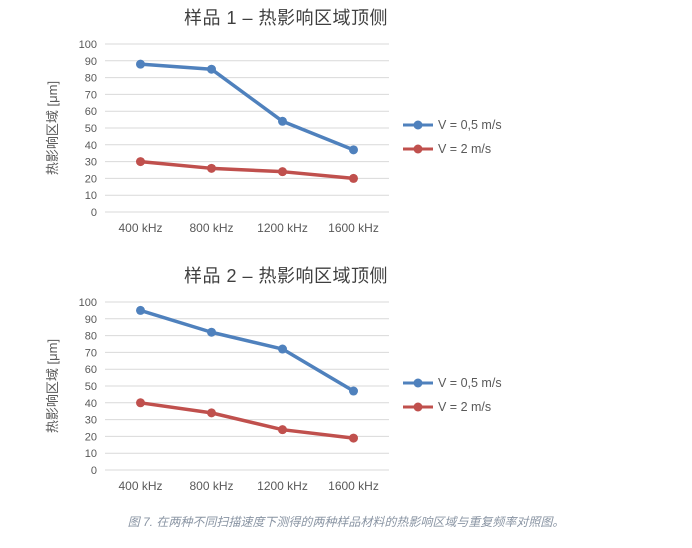 The image size is (692, 548). I want to click on figure-caption: 图 7. 在两种不同扫描速度下测得的两种样品材料的热影响区域与重复频率对照图。, so click(346, 522).